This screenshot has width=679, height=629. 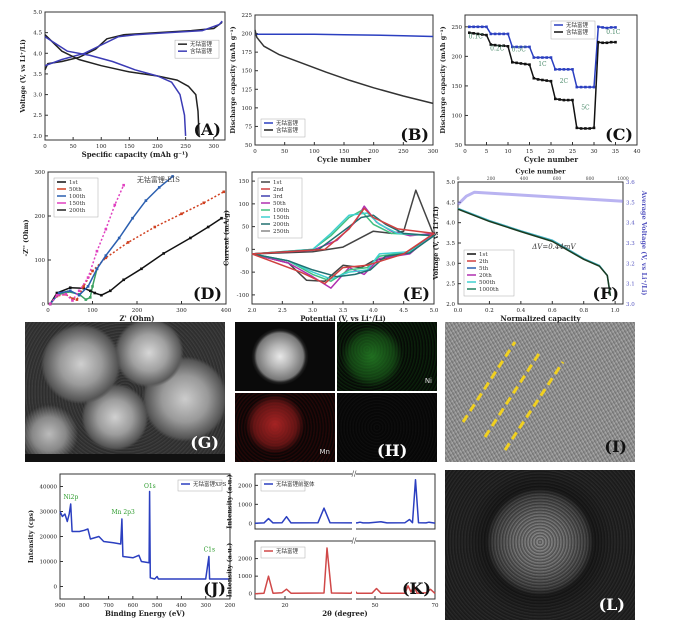 What do you see at coordinates (226, 311) in the screenshot?
I see `x-tick-label: 400` at bounding box center [226, 311].